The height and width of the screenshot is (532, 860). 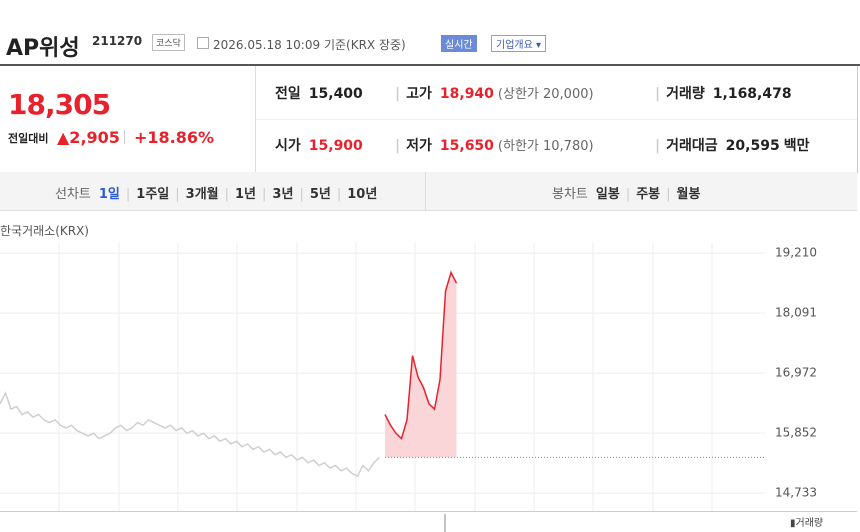 I want to click on tab: 5년, so click(x=320, y=194).